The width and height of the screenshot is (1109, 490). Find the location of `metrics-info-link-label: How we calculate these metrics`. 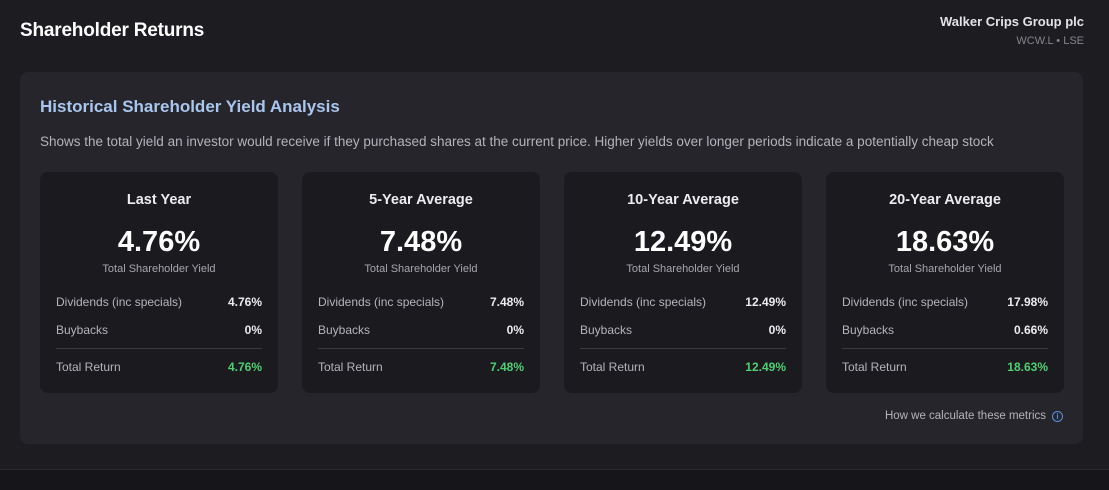

metrics-info-link-label: How we calculate these metrics is located at coordinates (965, 416).